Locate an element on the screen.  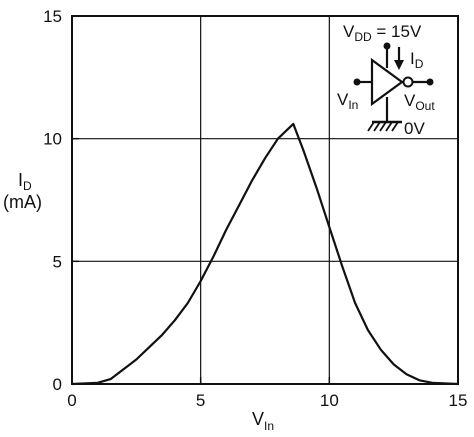
ground-label: 0V is located at coordinates (414, 128).